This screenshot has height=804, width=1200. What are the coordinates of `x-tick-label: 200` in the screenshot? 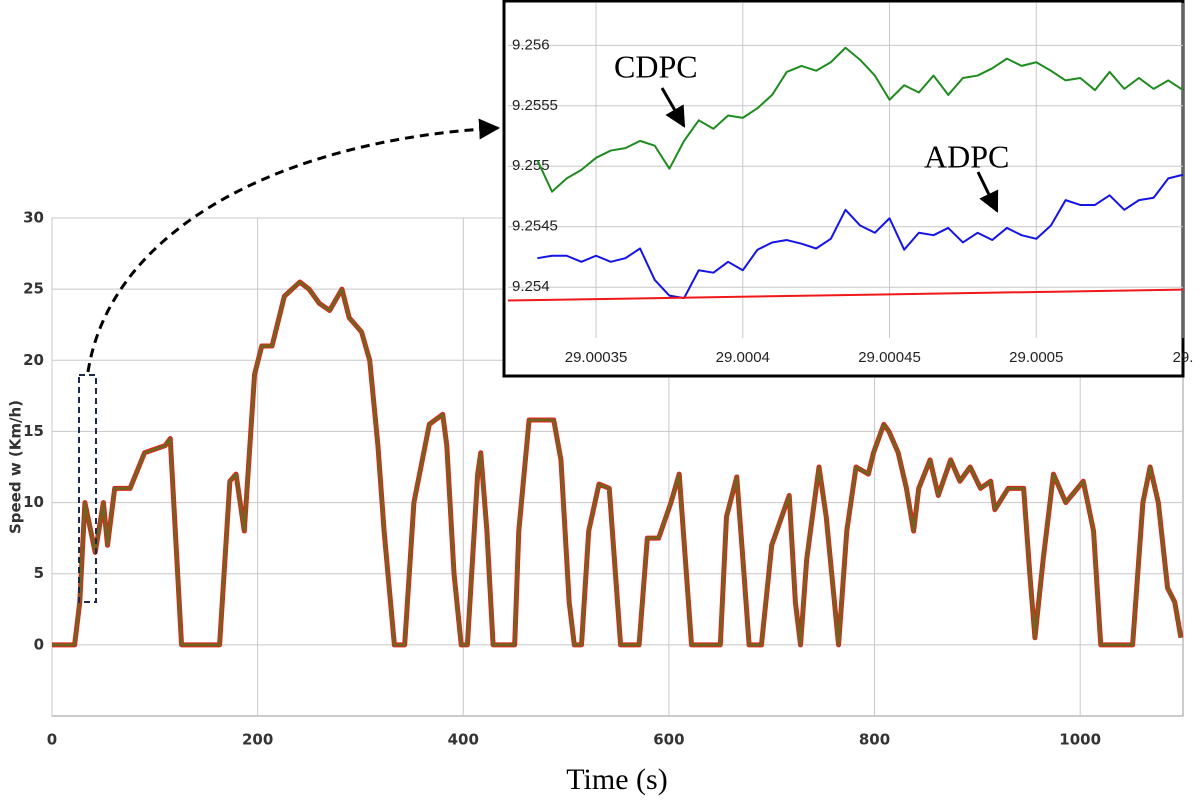 It's located at (257, 740).